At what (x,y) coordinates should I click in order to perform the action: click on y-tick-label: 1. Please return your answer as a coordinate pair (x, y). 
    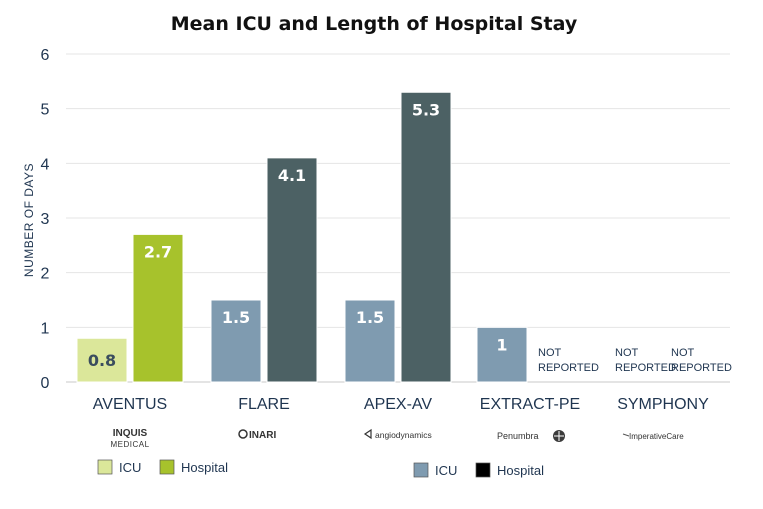
    Looking at the image, I should click on (45, 328).